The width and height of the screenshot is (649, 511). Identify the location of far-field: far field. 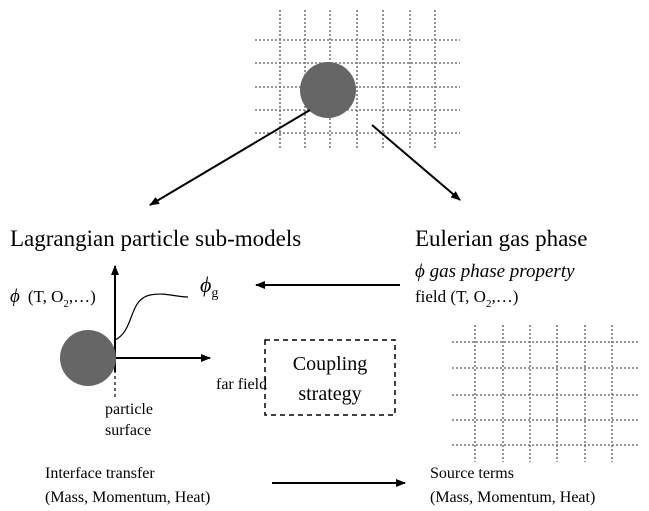
(241, 384).